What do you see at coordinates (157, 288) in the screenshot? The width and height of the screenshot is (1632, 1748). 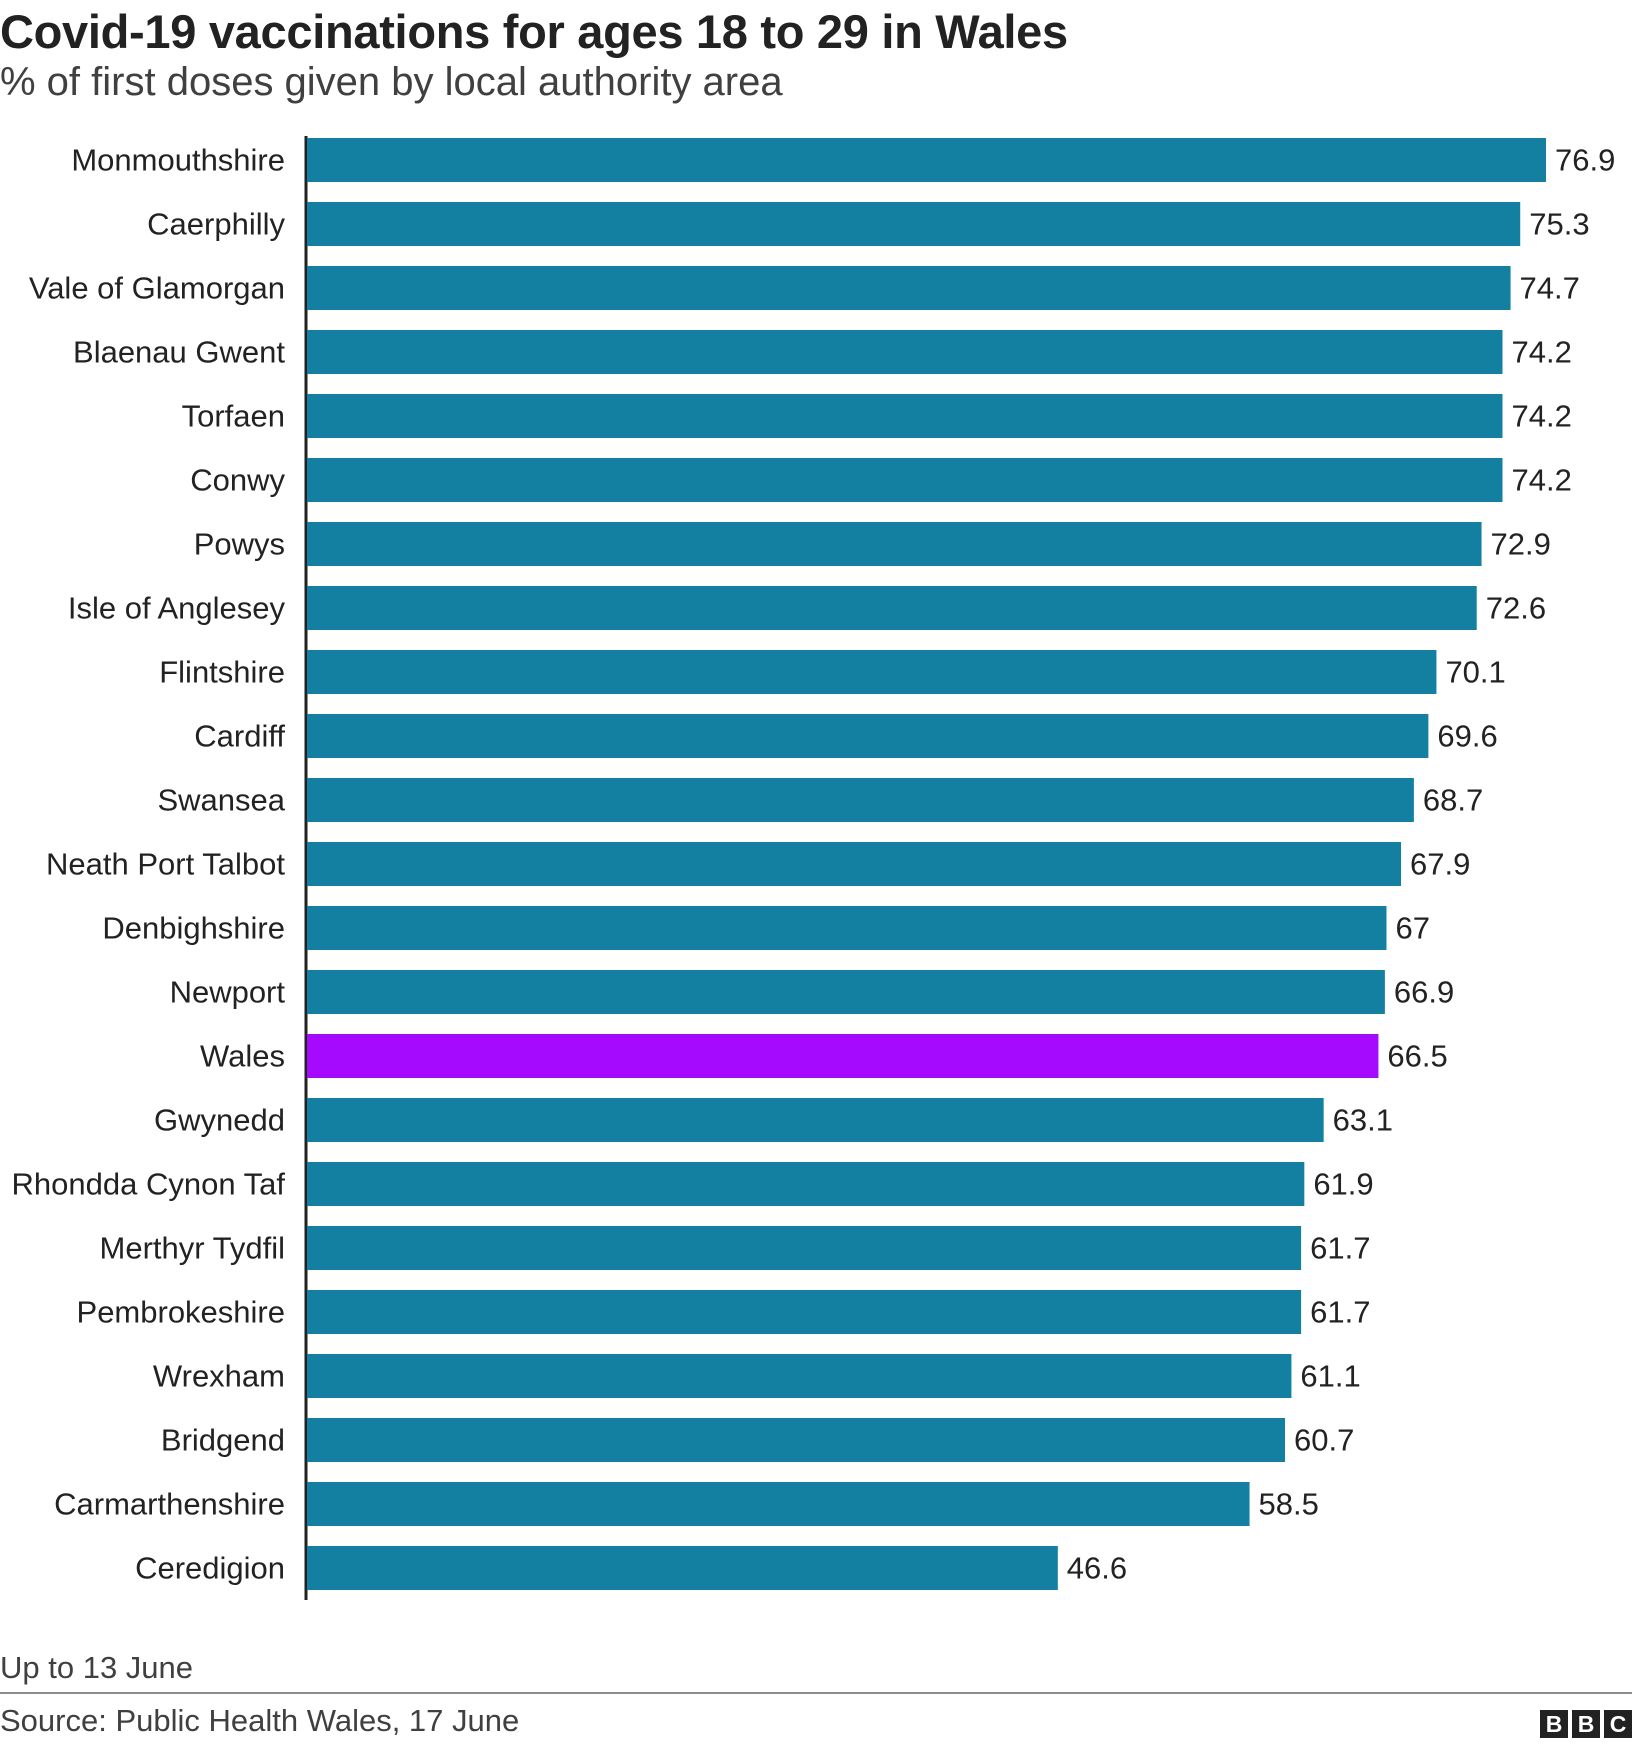 I see `category-label: Vale of Glamorgan` at bounding box center [157, 288].